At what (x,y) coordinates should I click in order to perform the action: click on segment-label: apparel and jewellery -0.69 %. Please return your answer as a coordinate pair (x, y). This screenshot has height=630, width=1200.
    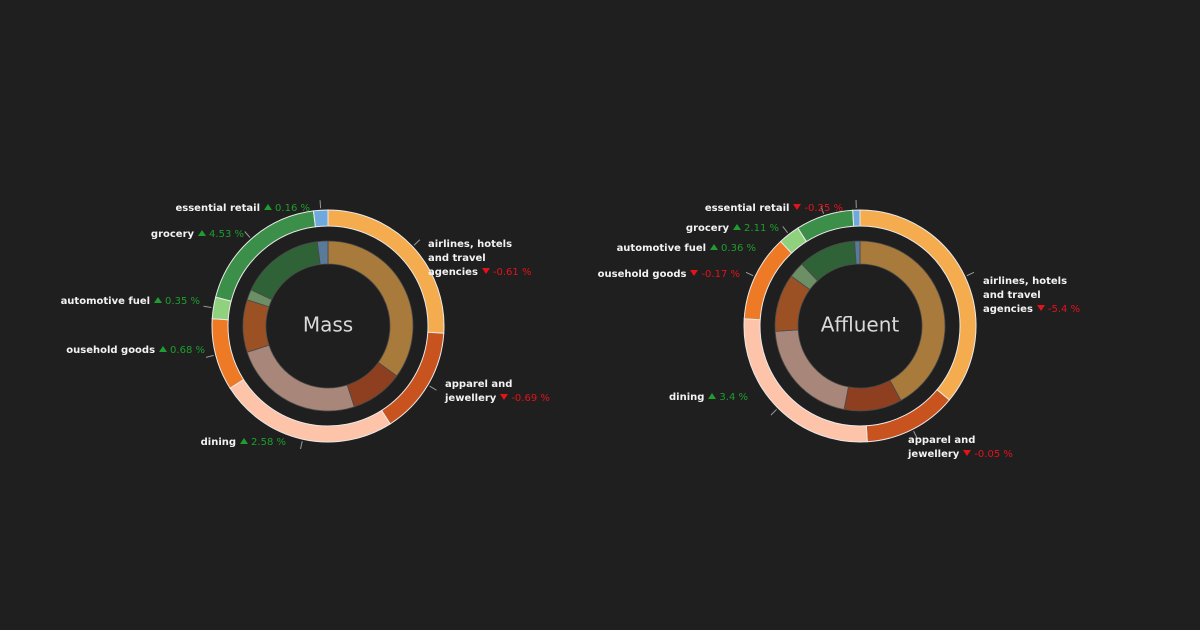
    Looking at the image, I should click on (505, 392).